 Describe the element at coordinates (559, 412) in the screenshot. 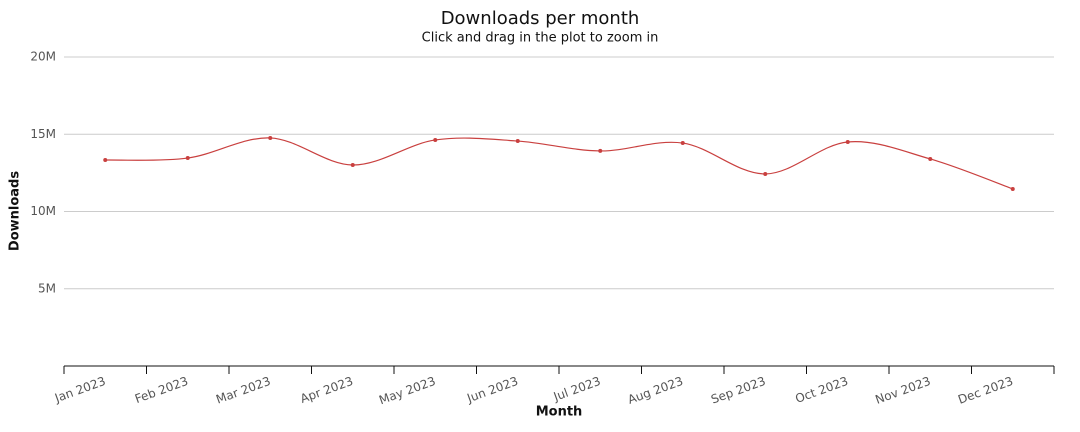

I see `x-axis-title: Month` at that location.